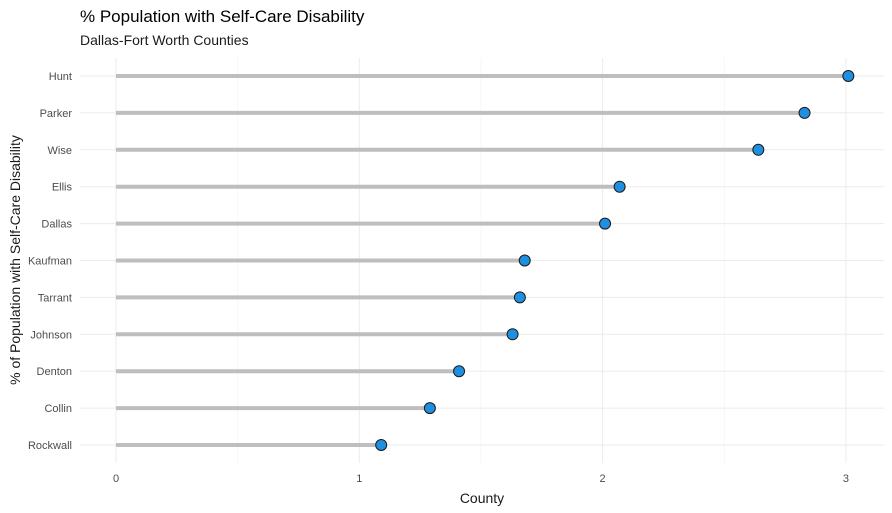  What do you see at coordinates (51, 335) in the screenshot?
I see `category-label-johnson: Johnson` at bounding box center [51, 335].